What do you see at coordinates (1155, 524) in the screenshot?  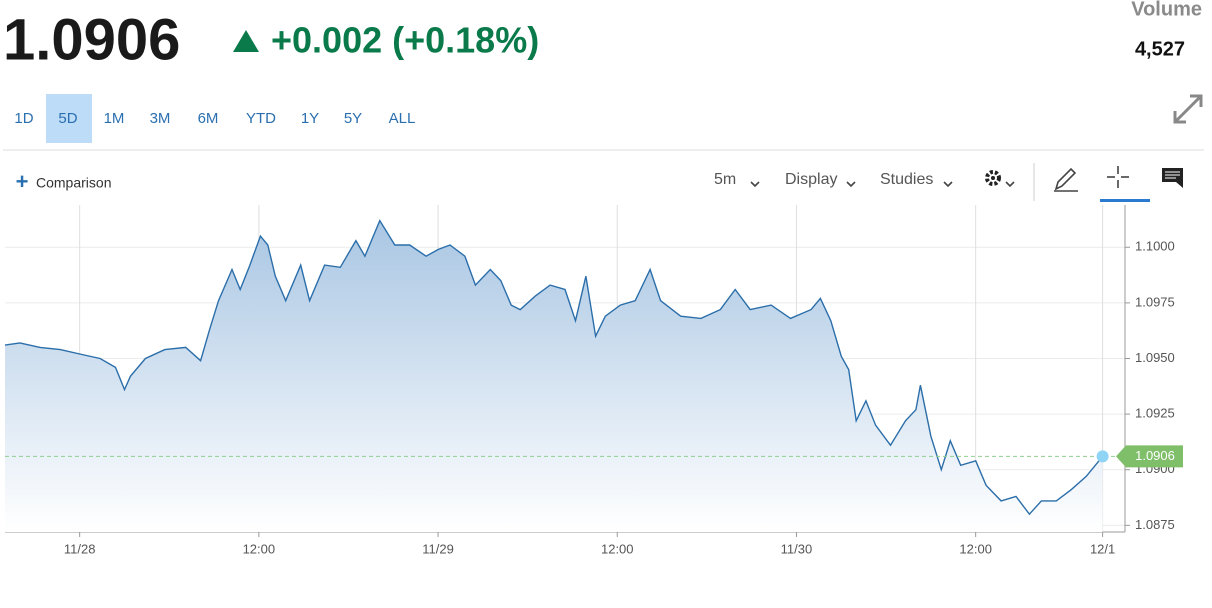 I see `y-tick-label: 1.0875` at bounding box center [1155, 524].